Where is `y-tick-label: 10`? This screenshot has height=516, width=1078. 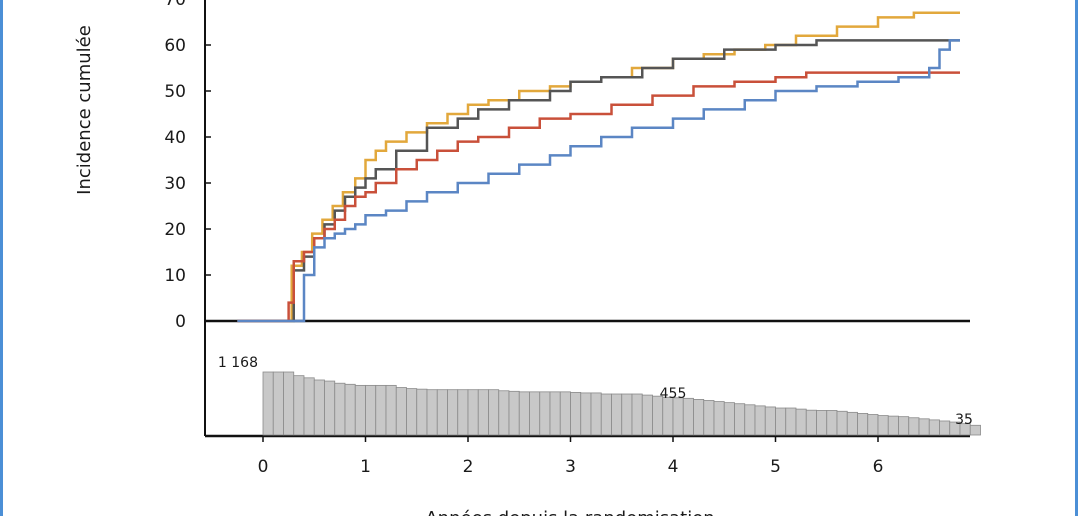 y-tick-label: 10 is located at coordinates (175, 276).